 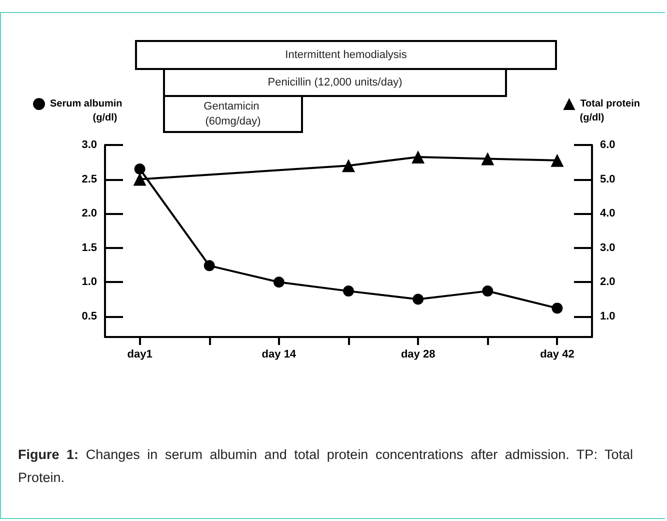 What do you see at coordinates (608, 316) in the screenshot?
I see `y2-tick-label: 1.0` at bounding box center [608, 316].